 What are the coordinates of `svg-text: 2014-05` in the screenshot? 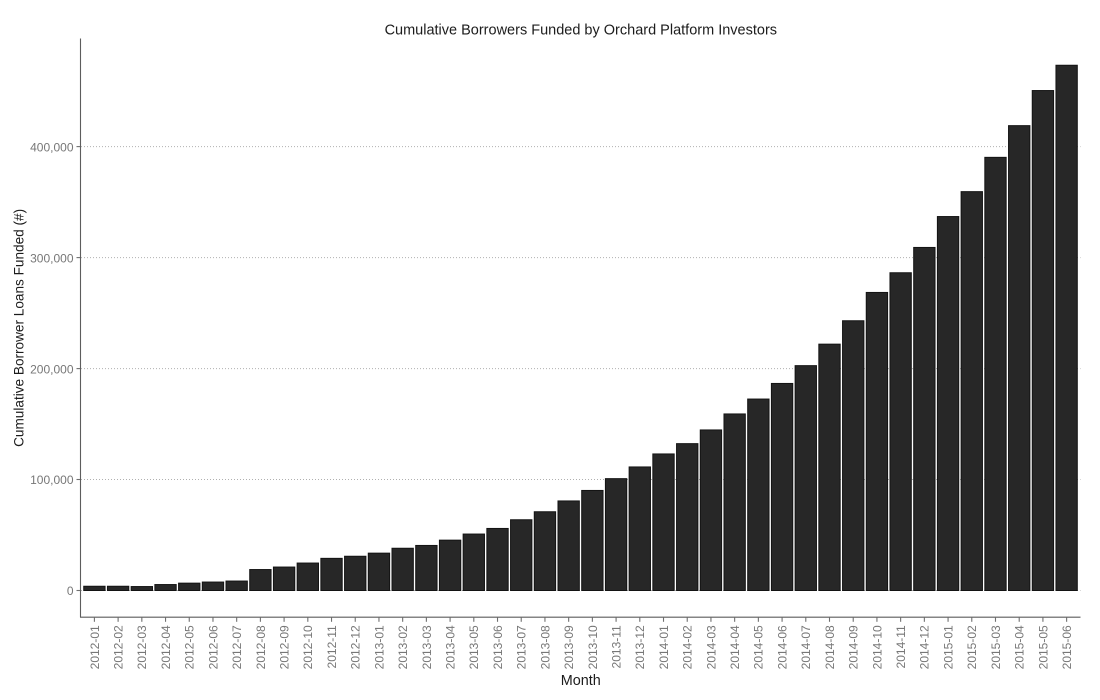 It's located at (759, 647).